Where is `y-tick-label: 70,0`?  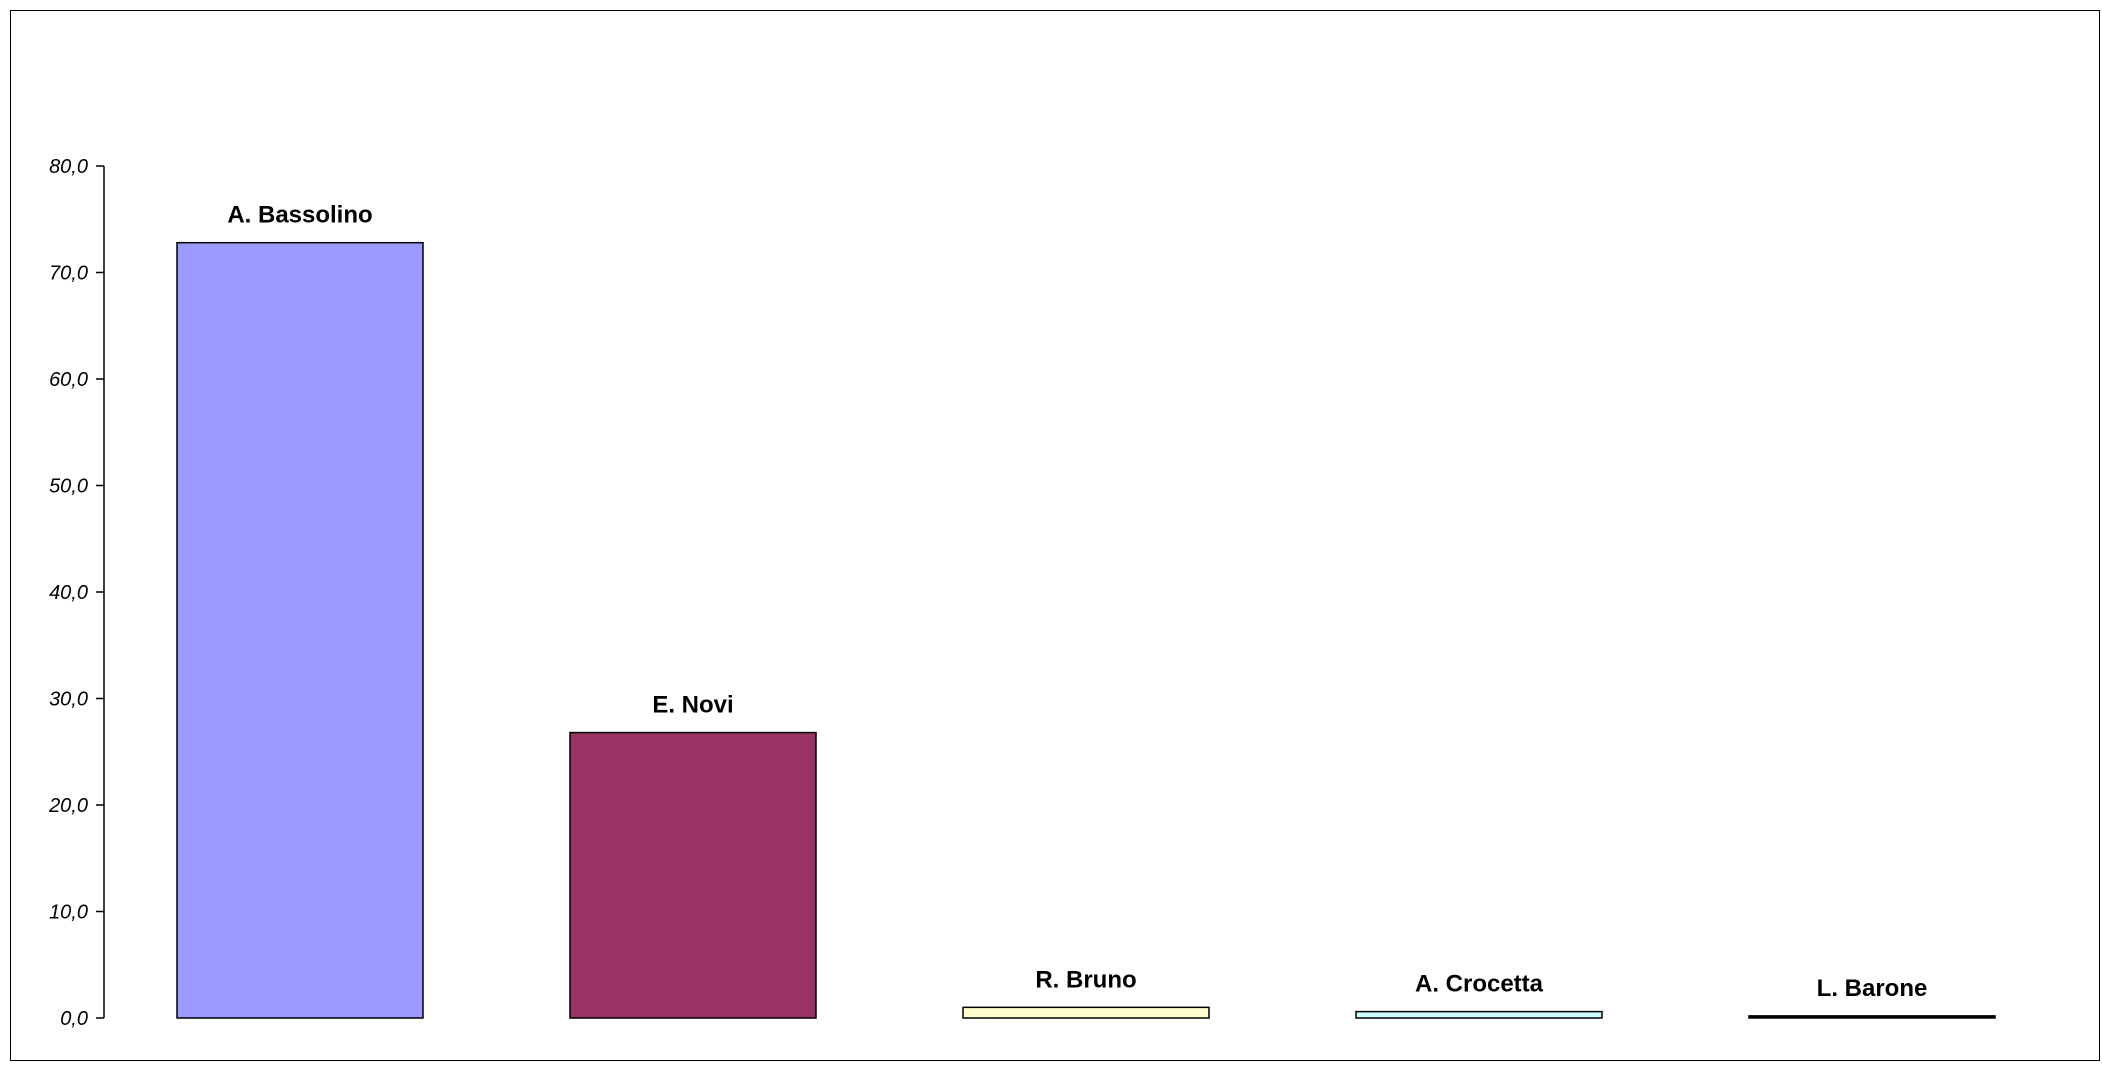
y-tick-label: 70,0 is located at coordinates (68, 274).